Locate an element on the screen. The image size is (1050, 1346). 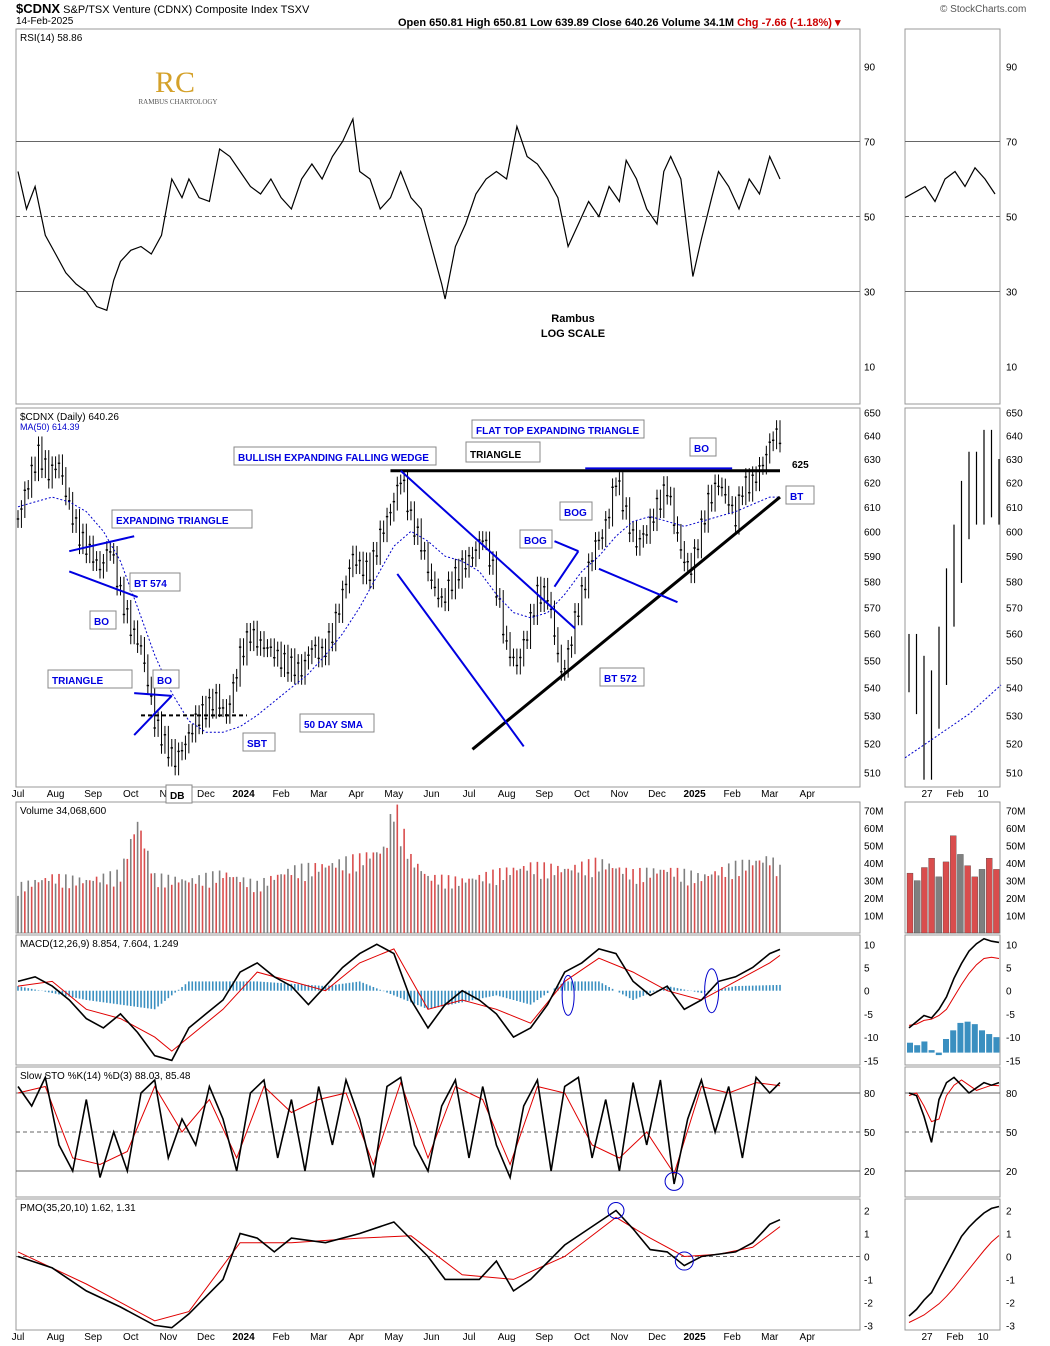
macd-tick: -15 is located at coordinates (871, 1061).